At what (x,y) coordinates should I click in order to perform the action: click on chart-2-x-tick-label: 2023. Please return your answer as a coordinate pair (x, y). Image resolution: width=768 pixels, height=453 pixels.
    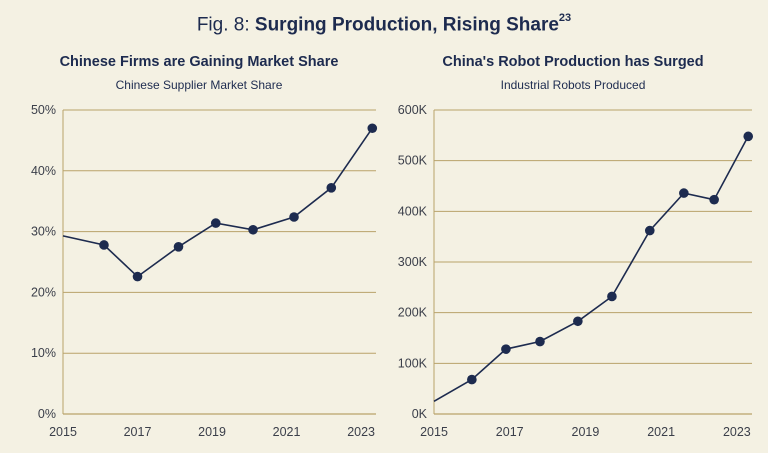
    Looking at the image, I should click on (737, 432).